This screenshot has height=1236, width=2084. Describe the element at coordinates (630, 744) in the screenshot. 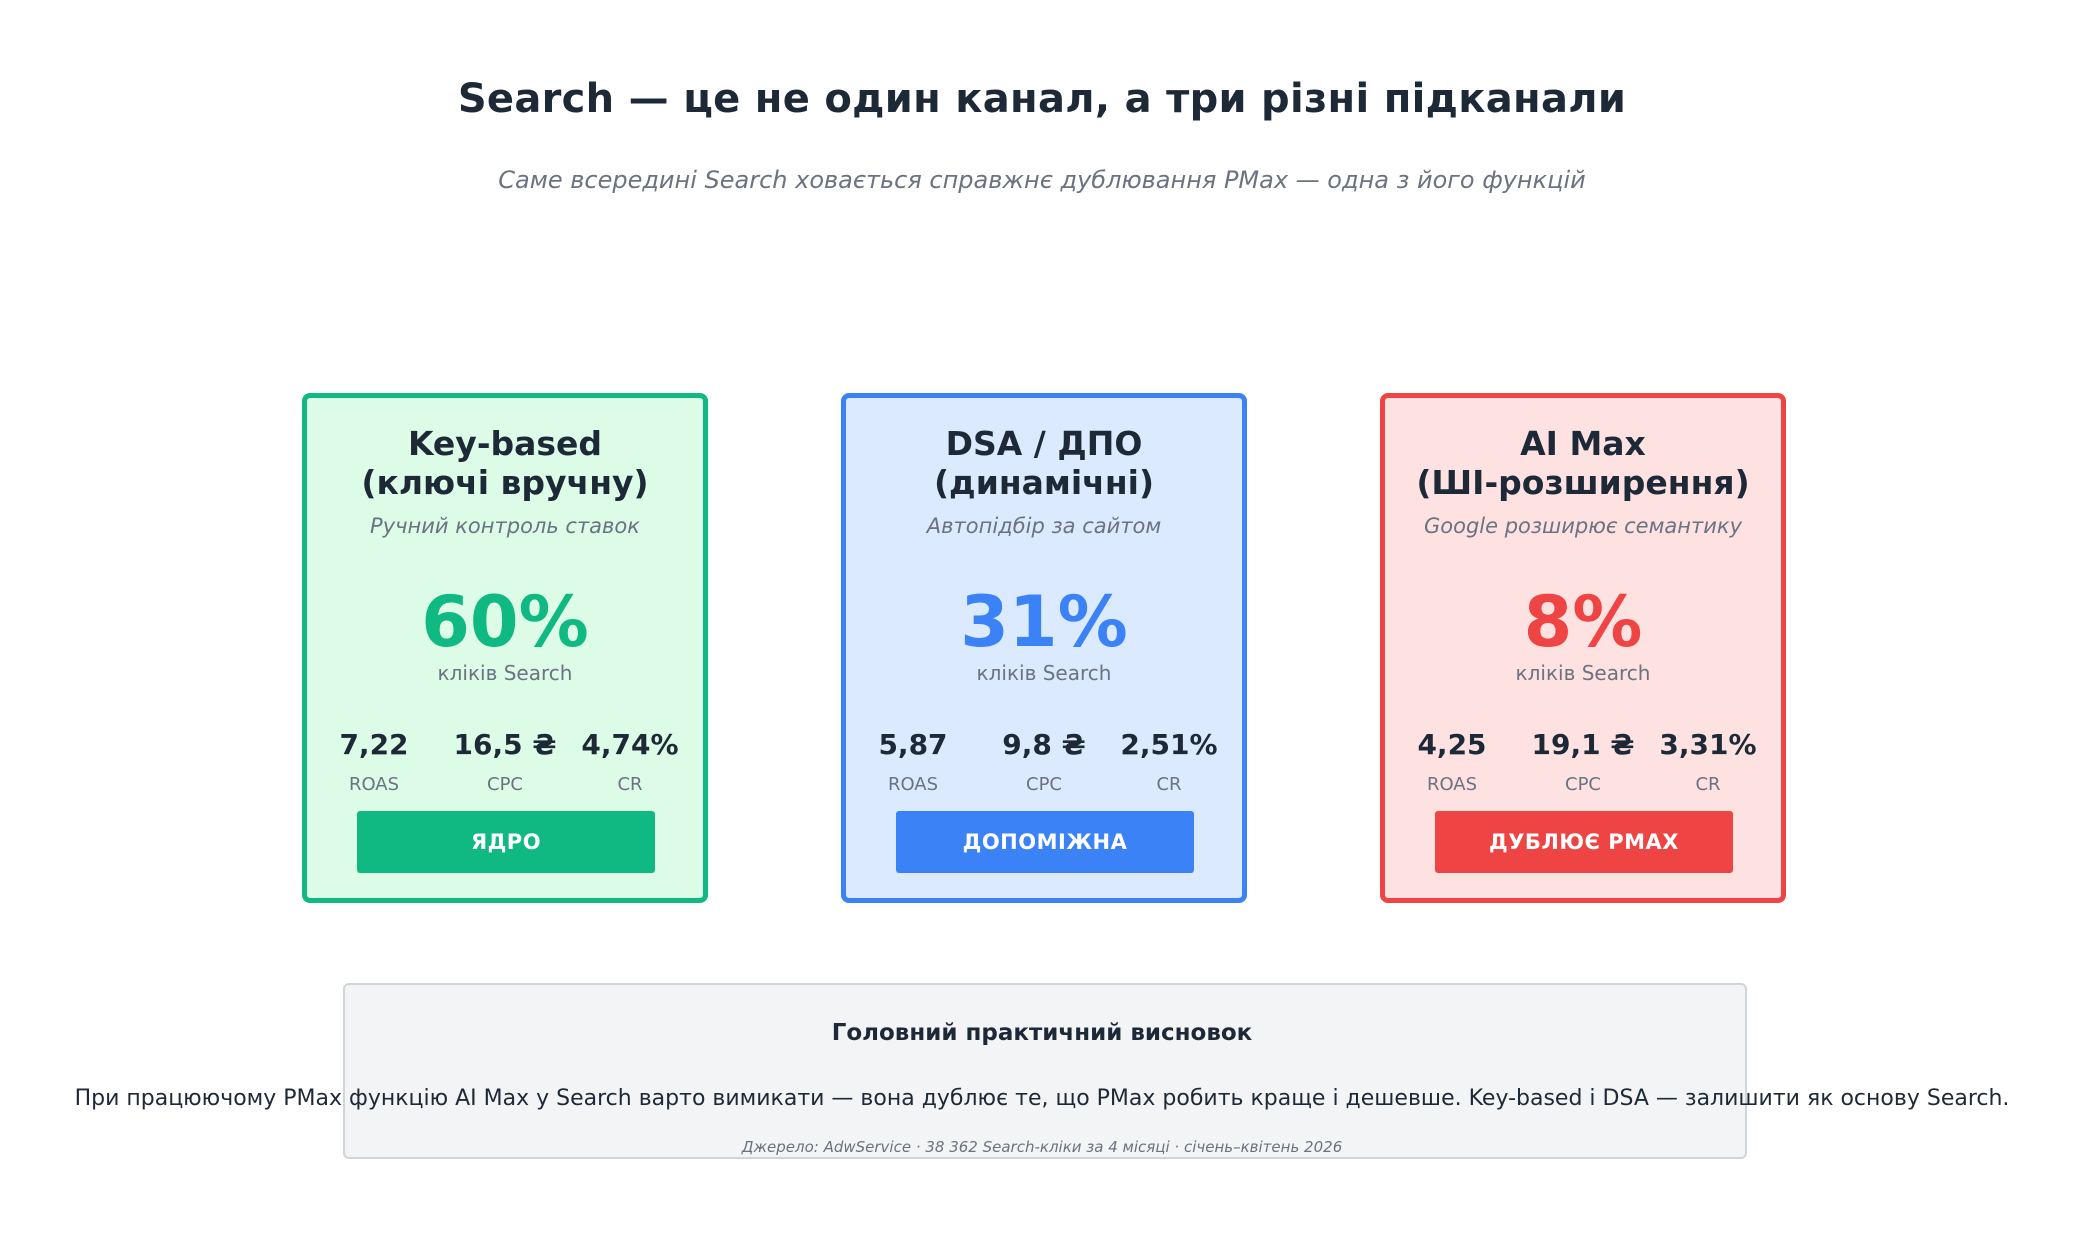

I see `metric-value: 4,74%` at that location.